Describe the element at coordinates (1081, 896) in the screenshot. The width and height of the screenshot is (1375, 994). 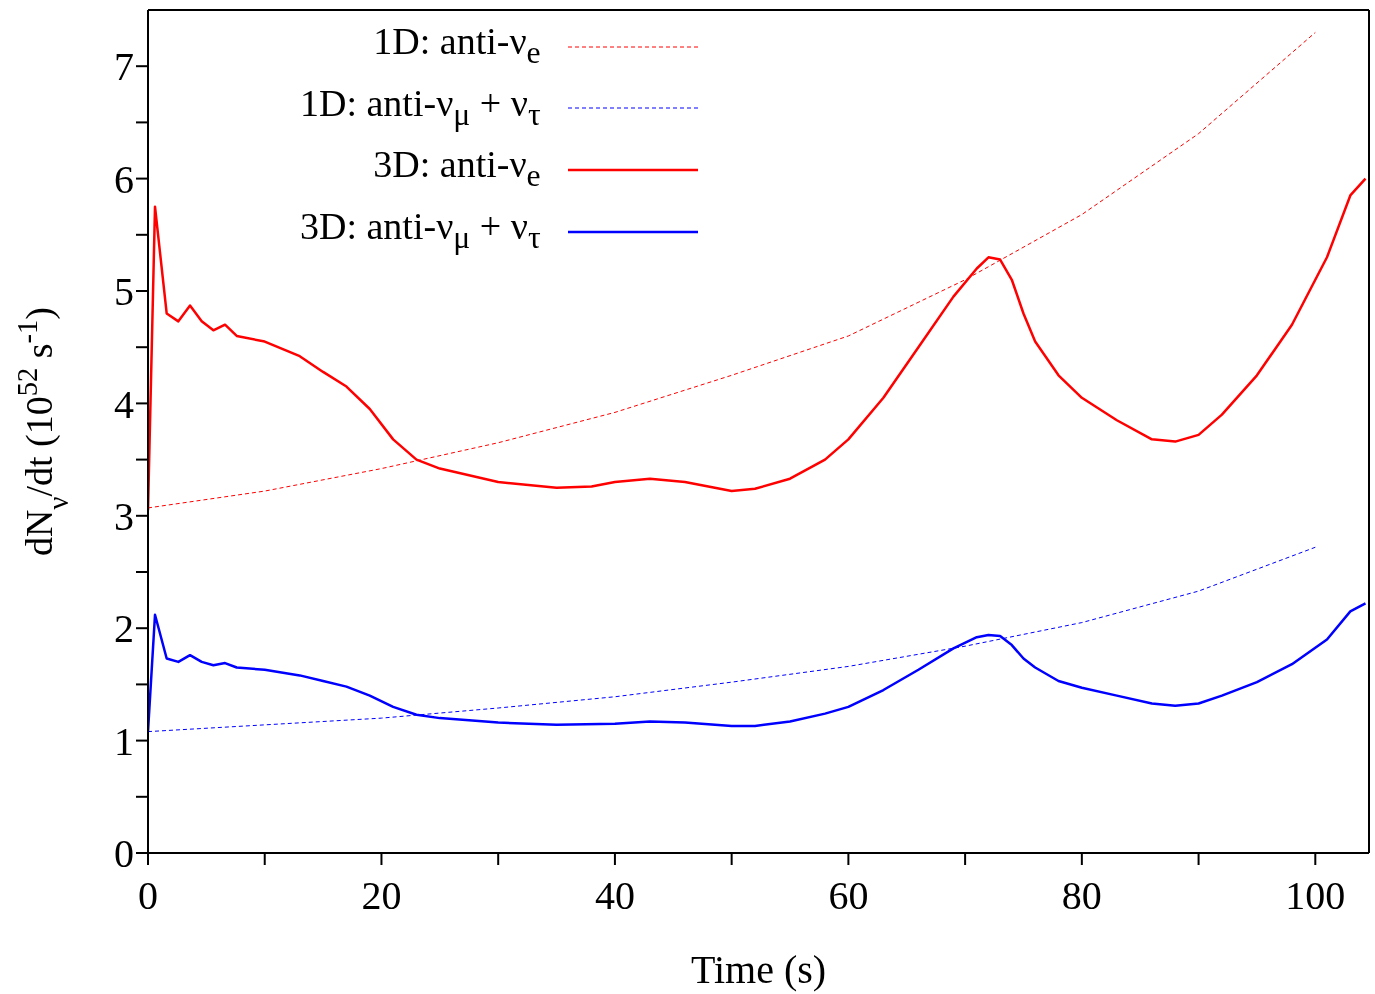
I see `x-tick-label: 80` at that location.